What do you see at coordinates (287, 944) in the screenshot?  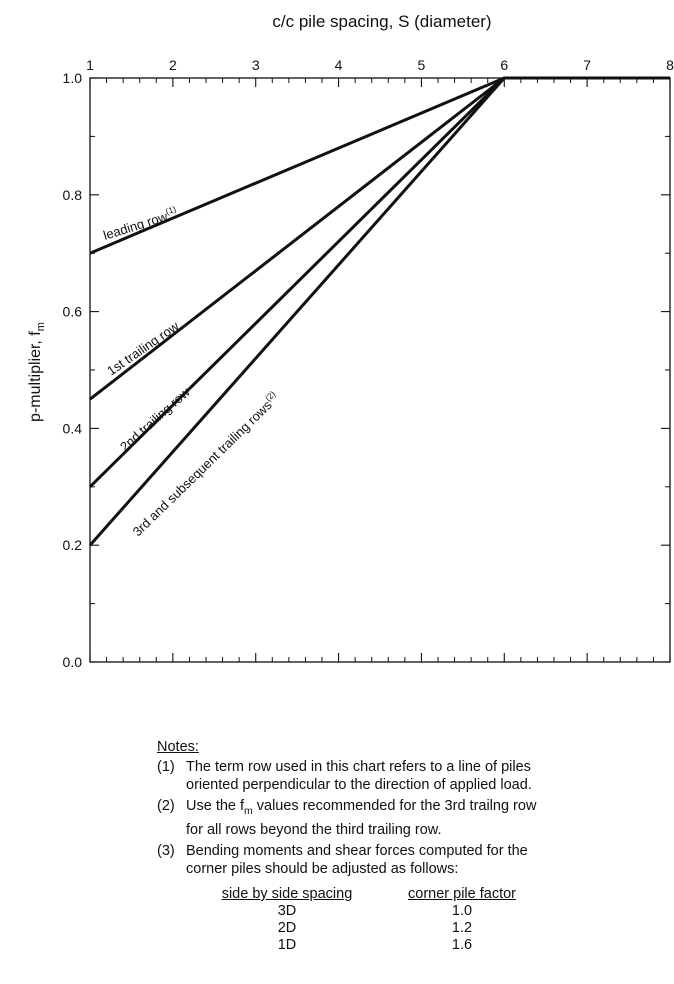 I see `spacing-cell: 1D` at bounding box center [287, 944].